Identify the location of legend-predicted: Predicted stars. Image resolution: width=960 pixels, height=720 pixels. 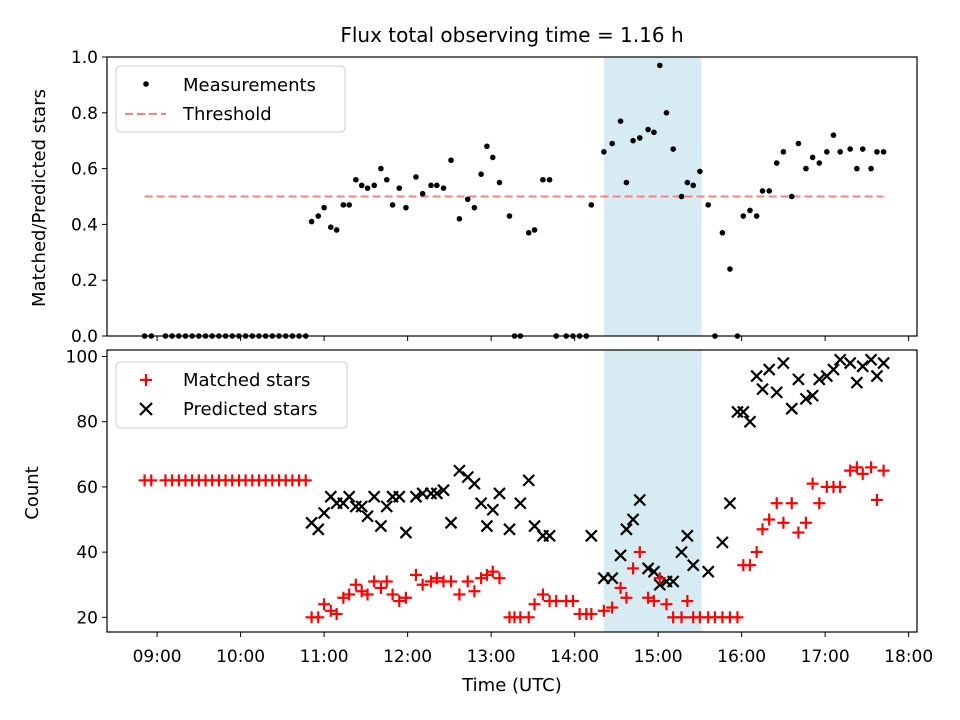
(250, 409).